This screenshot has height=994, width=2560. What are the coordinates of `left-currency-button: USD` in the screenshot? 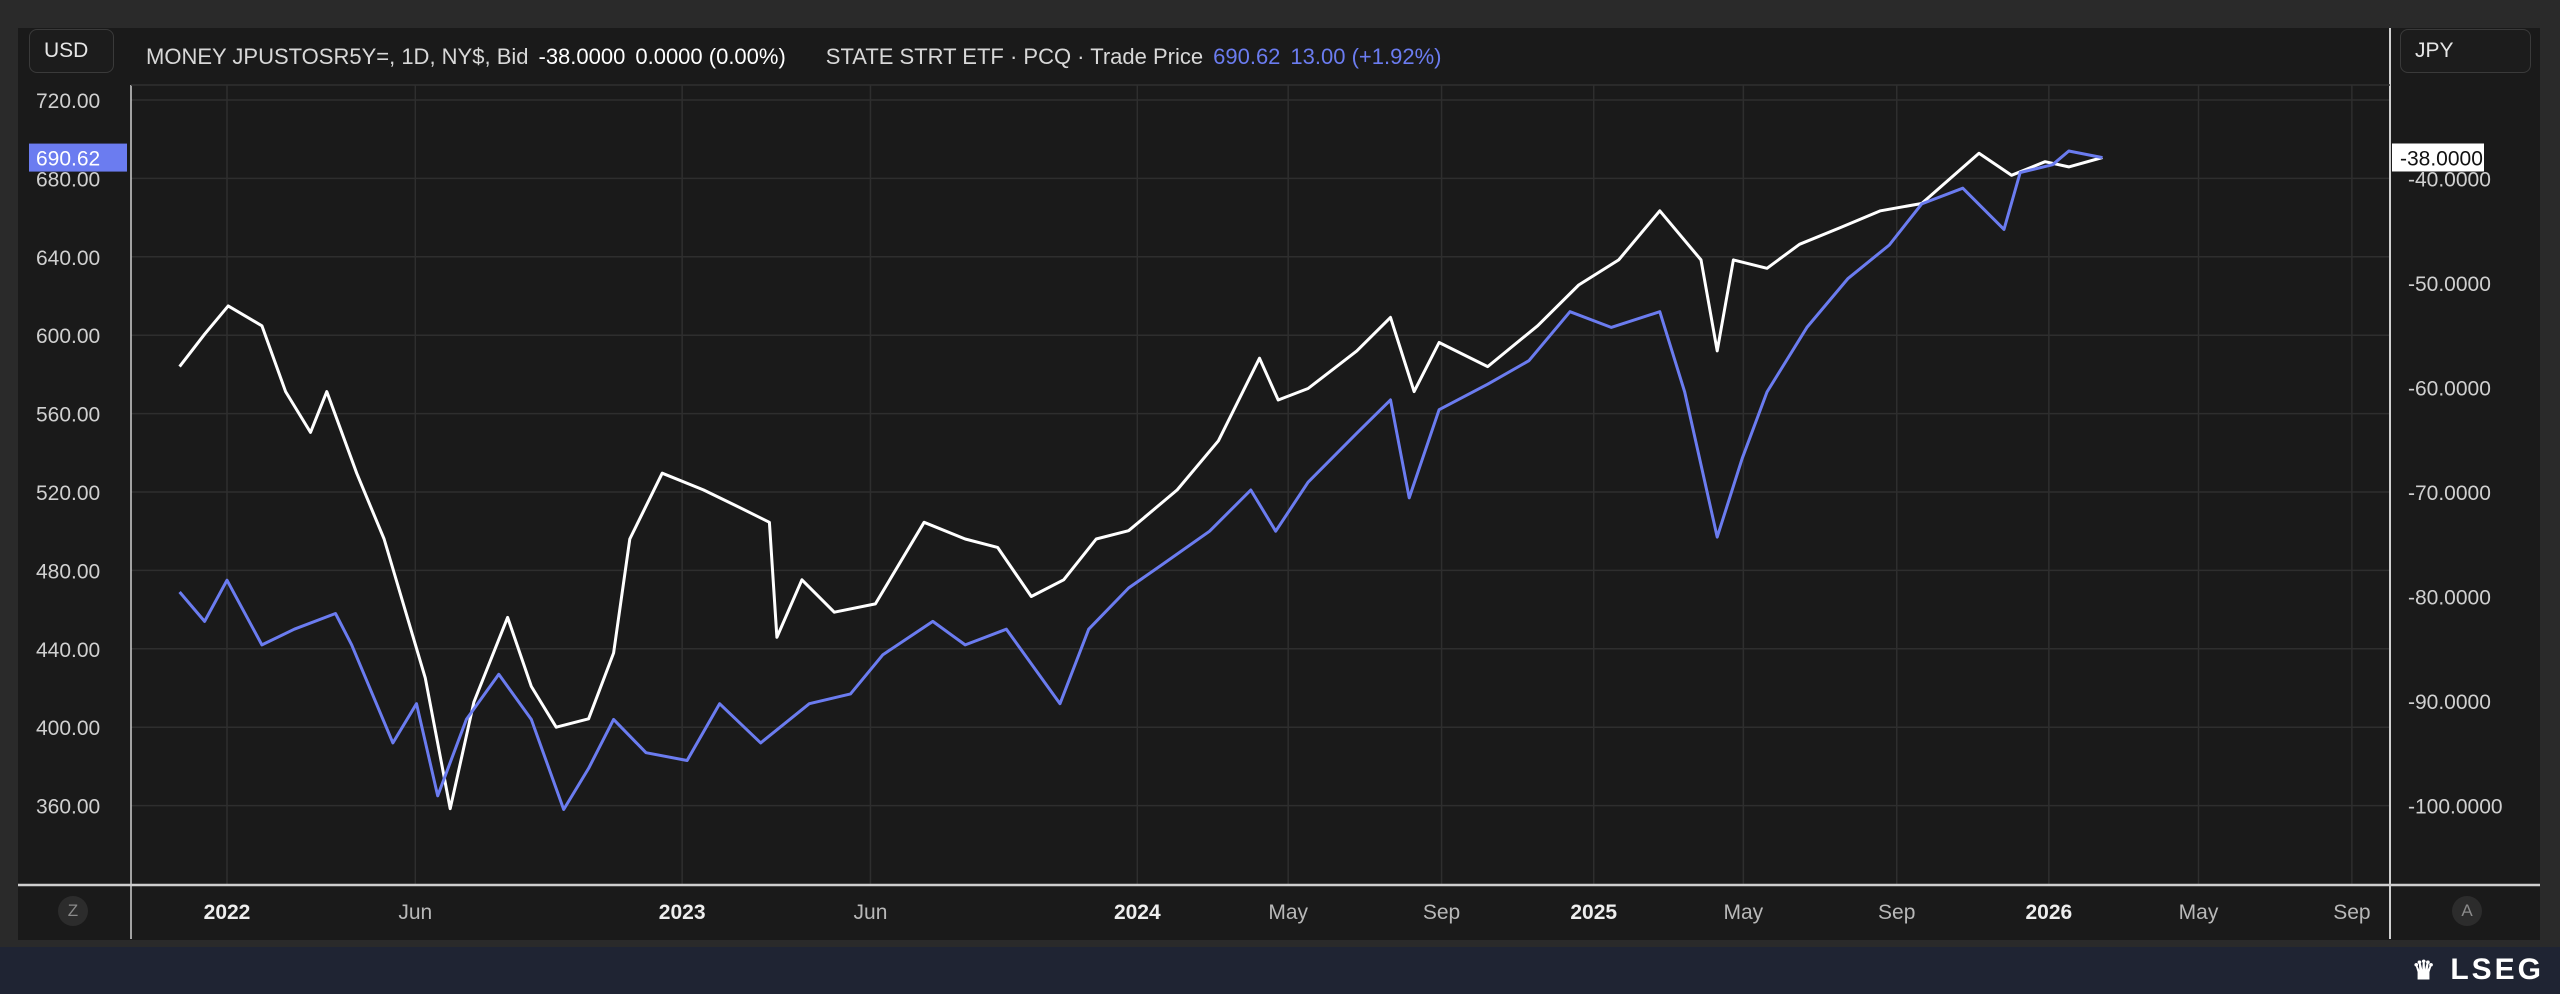 It's located at (71, 51).